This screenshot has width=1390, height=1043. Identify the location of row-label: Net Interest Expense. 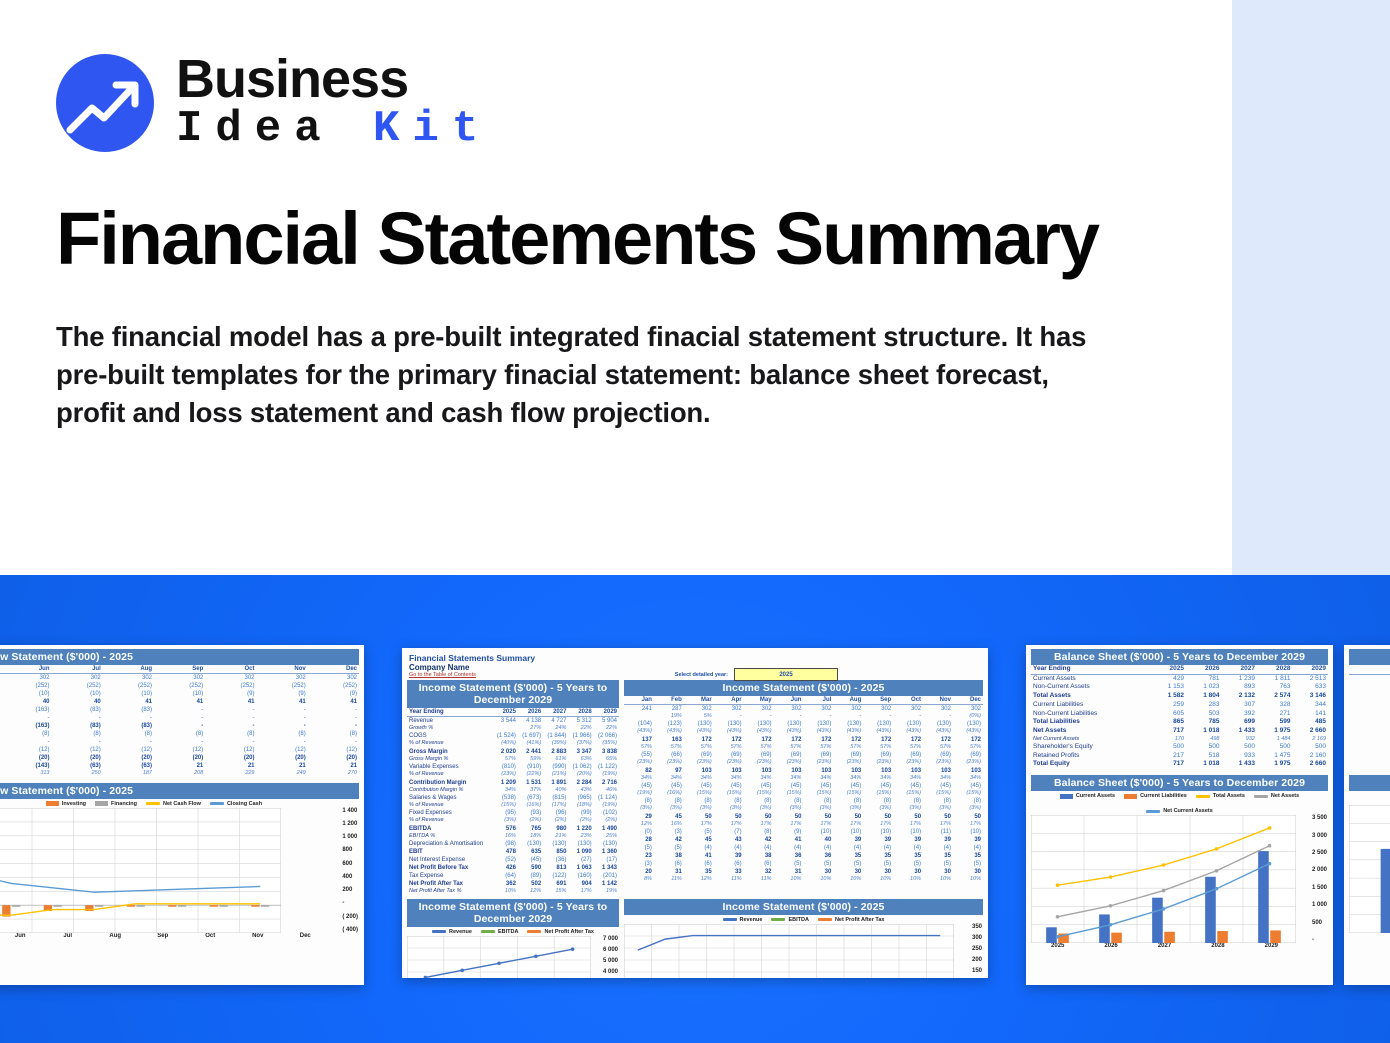
(437, 860).